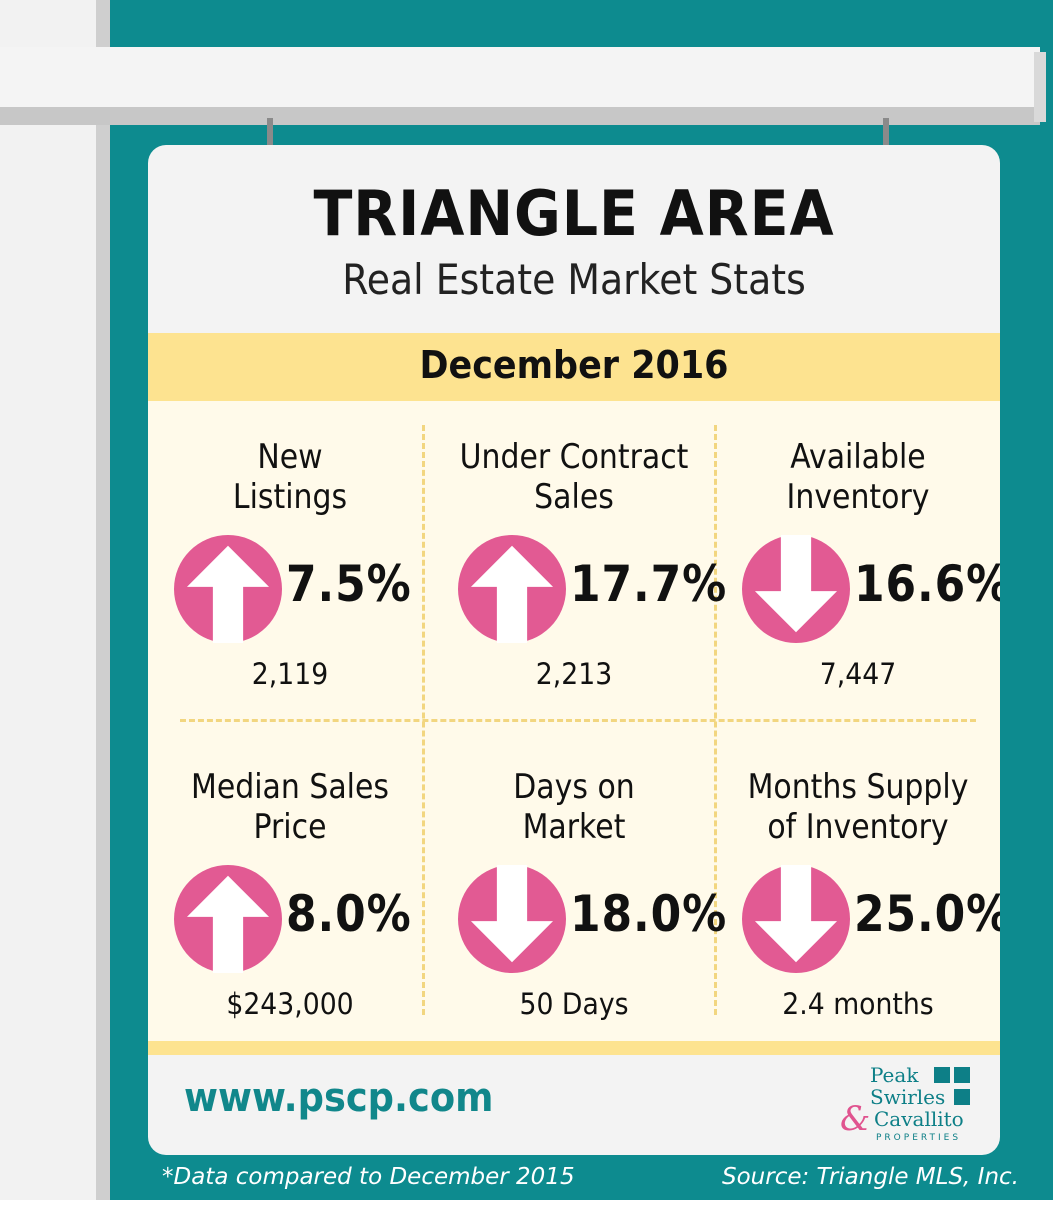 The image size is (1053, 1207). I want to click on stat-change: 8.0%, so click(349, 914).